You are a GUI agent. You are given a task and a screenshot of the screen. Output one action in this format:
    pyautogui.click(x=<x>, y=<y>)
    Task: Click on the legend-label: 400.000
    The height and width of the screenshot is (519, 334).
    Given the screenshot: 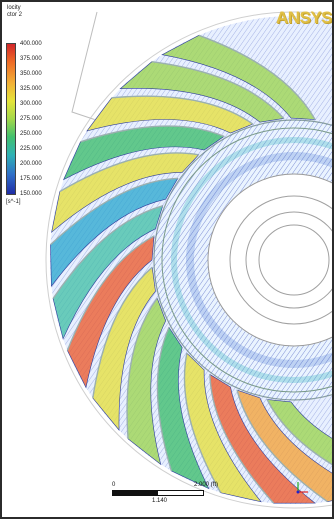 What is the action you would take?
    pyautogui.click(x=31, y=44)
    